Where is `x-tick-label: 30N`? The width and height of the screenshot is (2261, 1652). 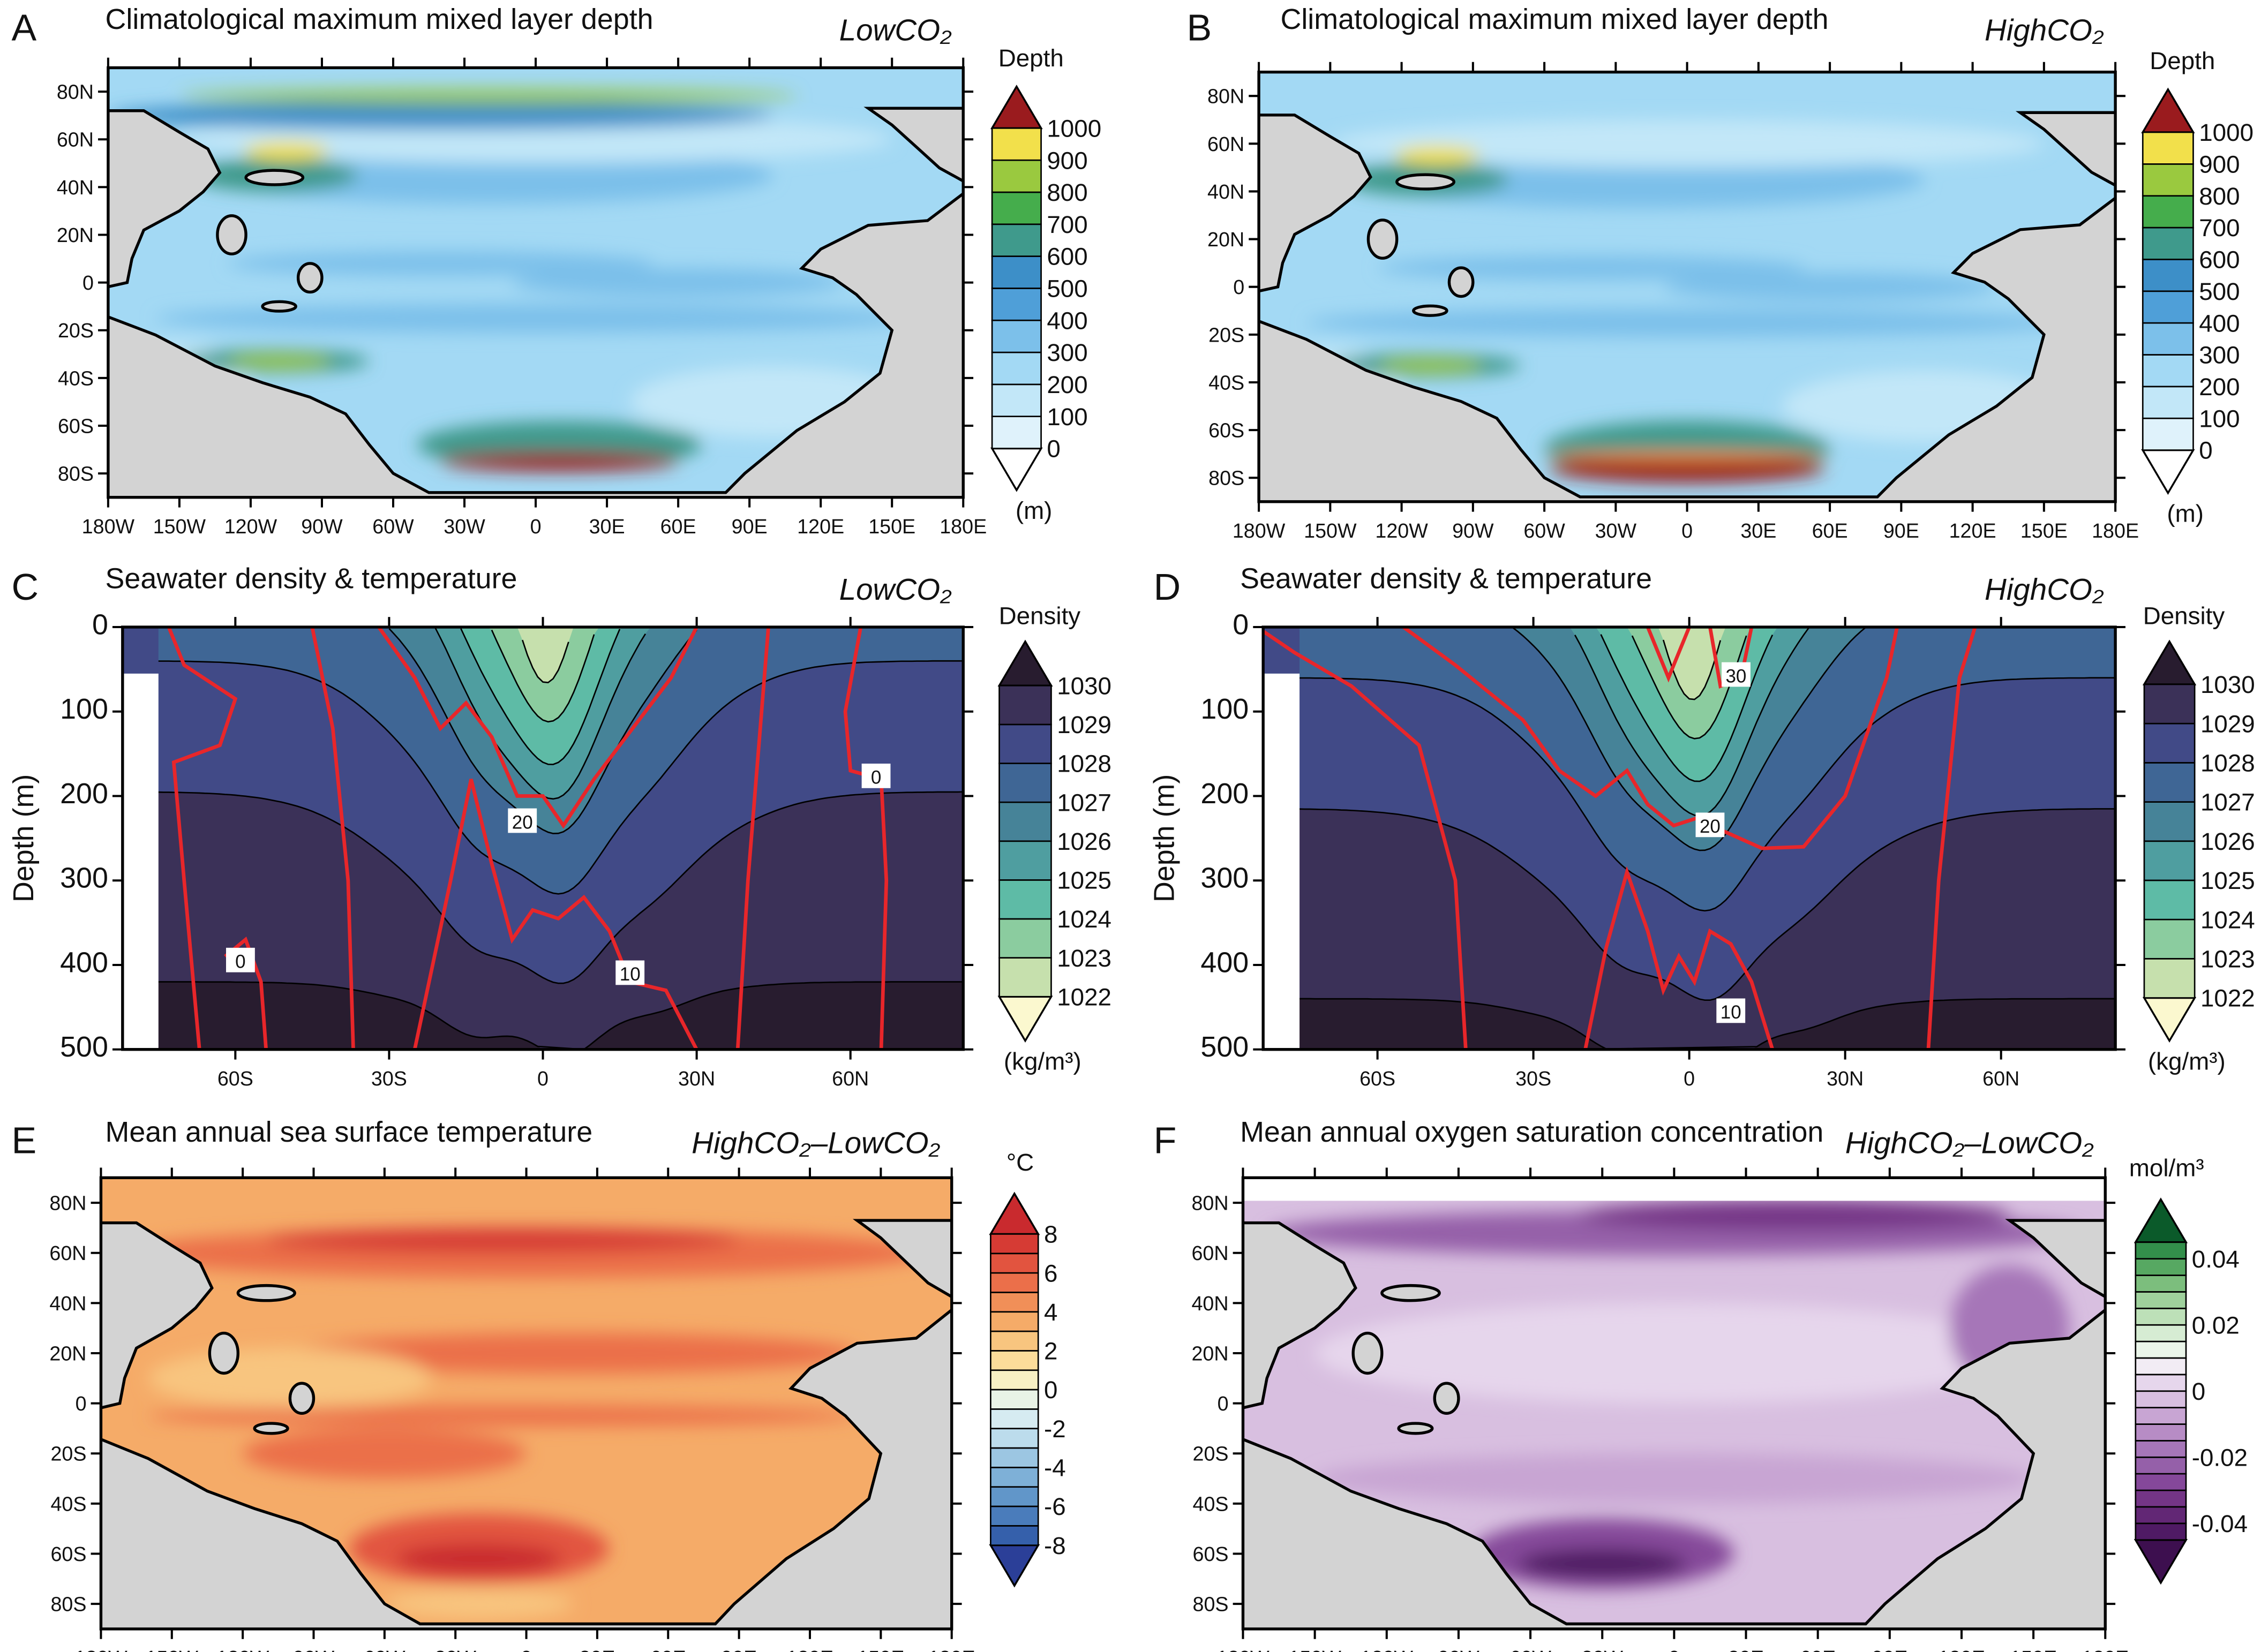 x-tick-label: 30N is located at coordinates (696, 1078).